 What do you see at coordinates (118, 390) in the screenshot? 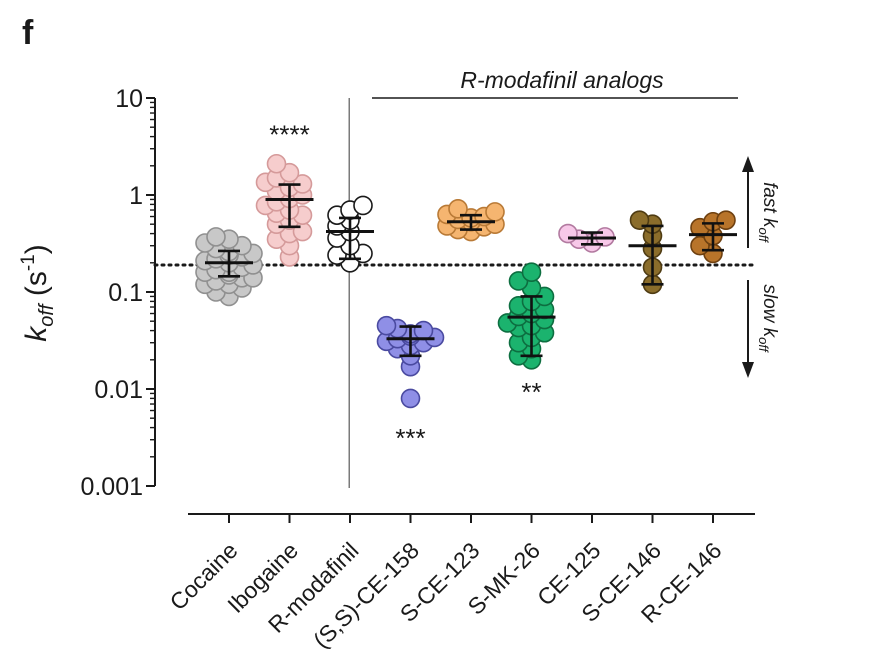
I see `y-tick-label: 0.01` at bounding box center [118, 390].